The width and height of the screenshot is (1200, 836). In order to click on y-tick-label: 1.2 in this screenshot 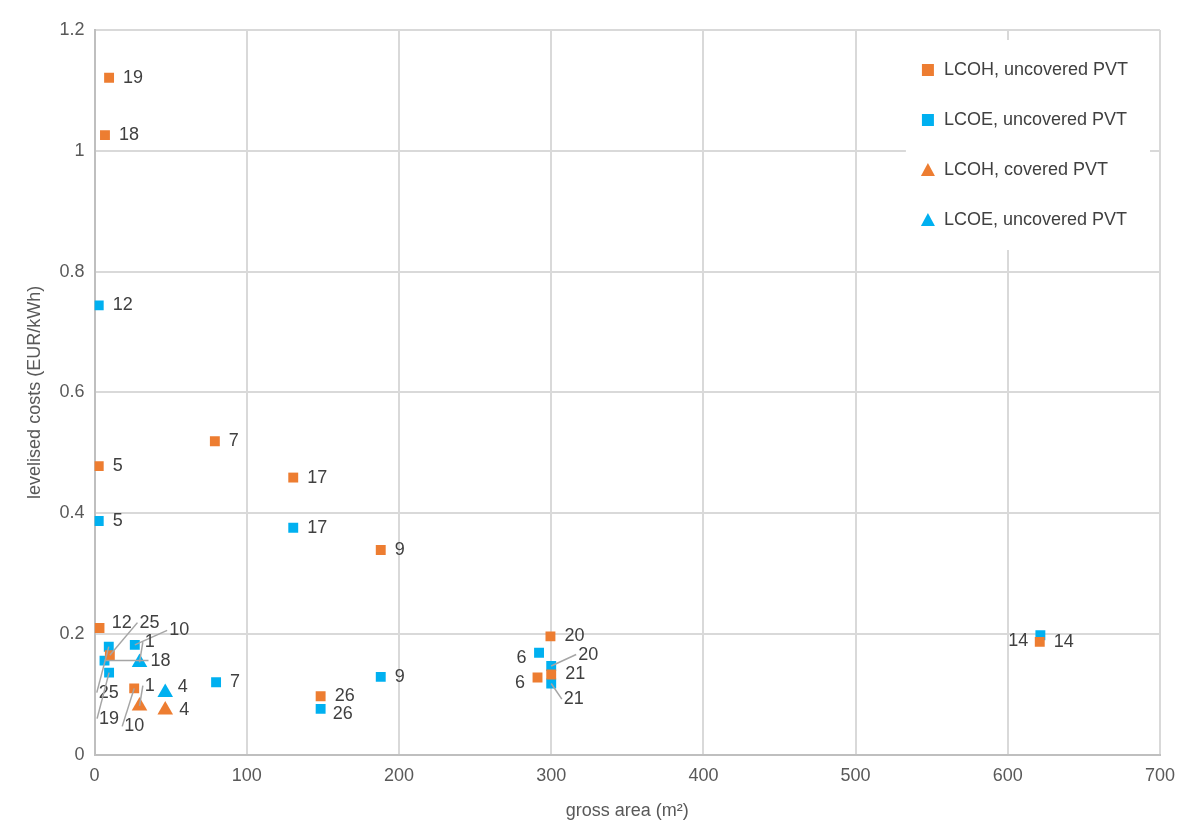, I will do `click(72, 28)`.